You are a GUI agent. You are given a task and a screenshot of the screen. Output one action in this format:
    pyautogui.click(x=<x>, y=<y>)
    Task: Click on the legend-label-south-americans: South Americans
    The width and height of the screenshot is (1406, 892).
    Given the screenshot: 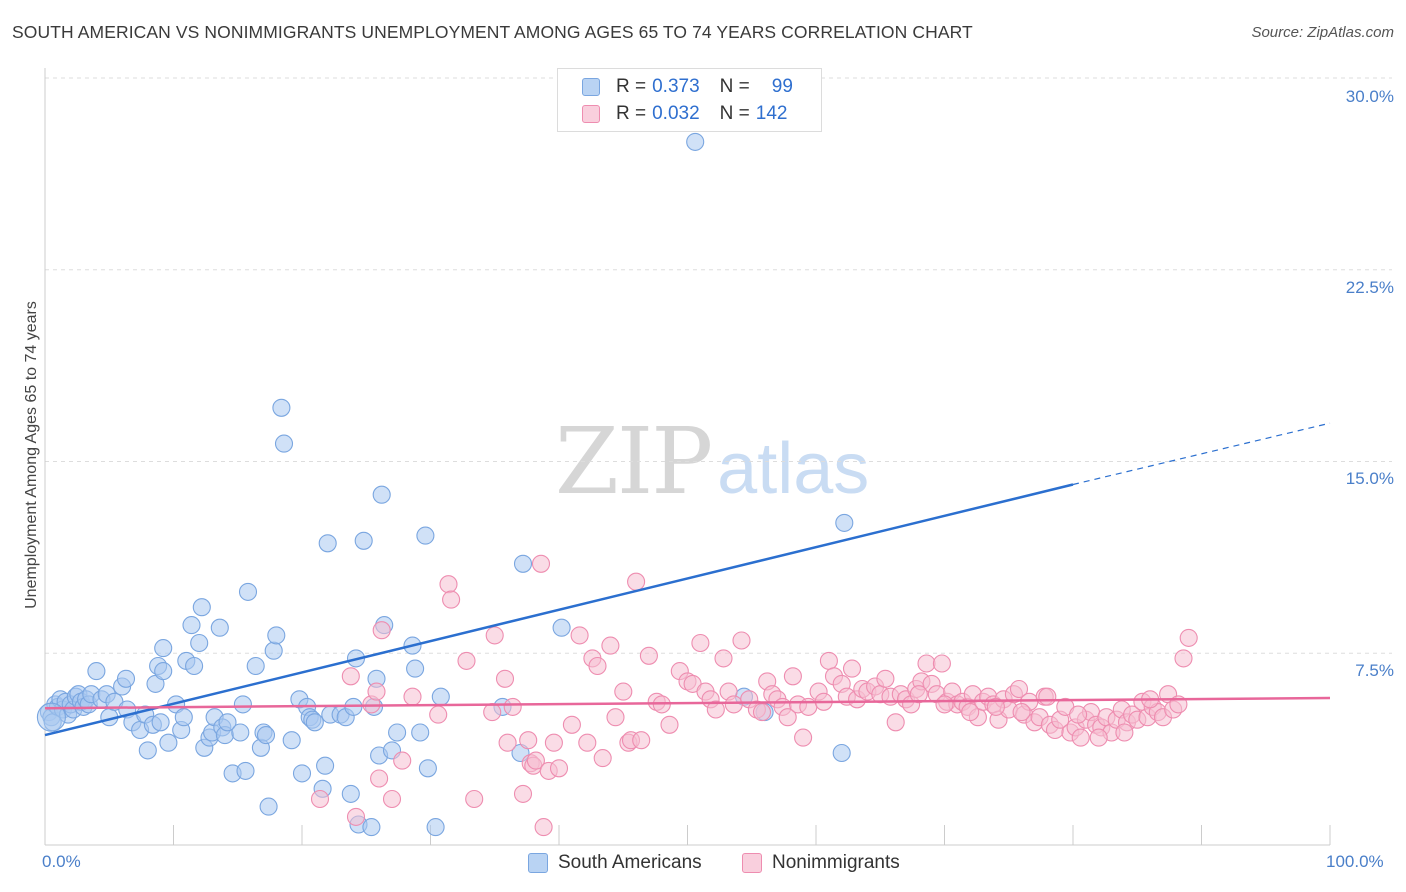 What is the action you would take?
    pyautogui.click(x=630, y=862)
    